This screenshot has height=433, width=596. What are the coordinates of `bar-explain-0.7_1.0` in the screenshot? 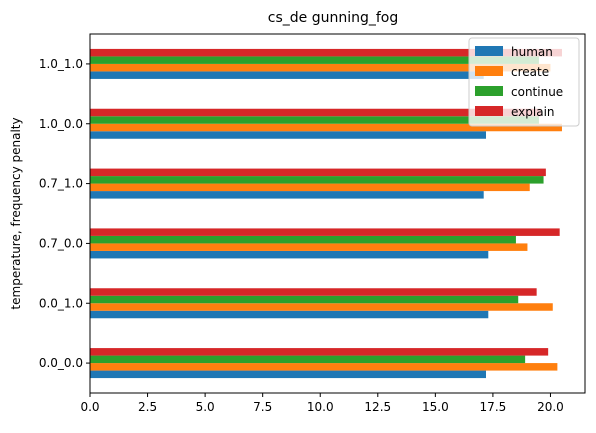 It's located at (318, 172).